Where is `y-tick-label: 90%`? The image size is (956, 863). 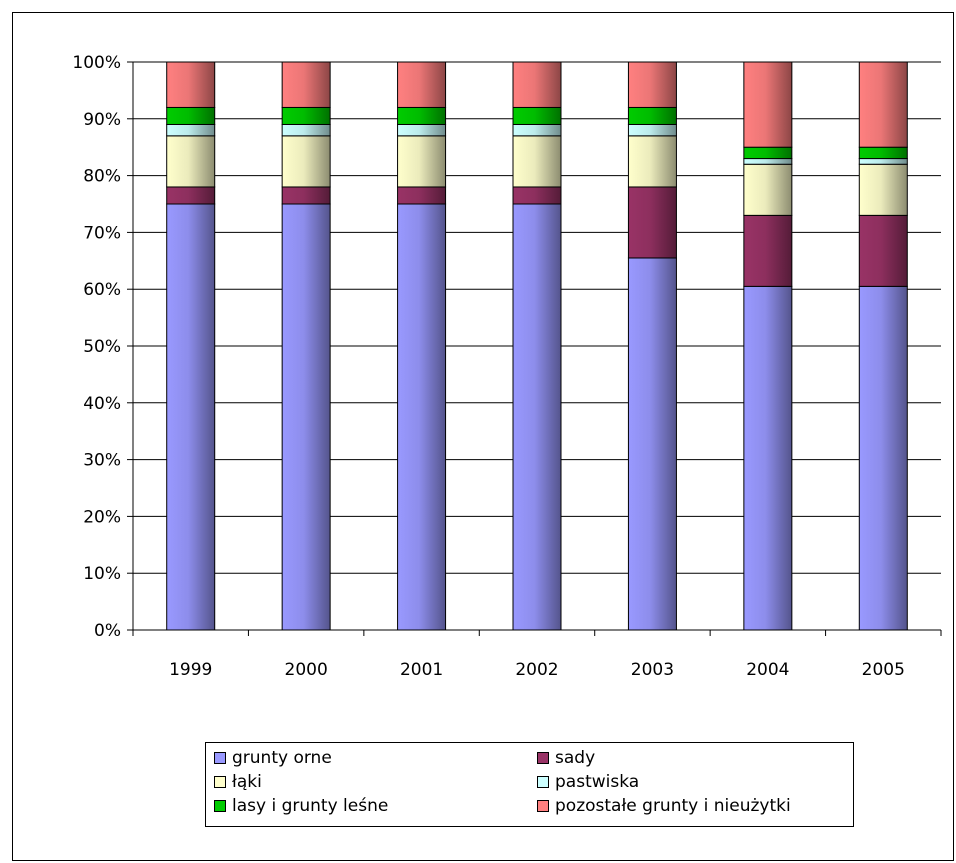 y-tick-label: 90% is located at coordinates (102, 120).